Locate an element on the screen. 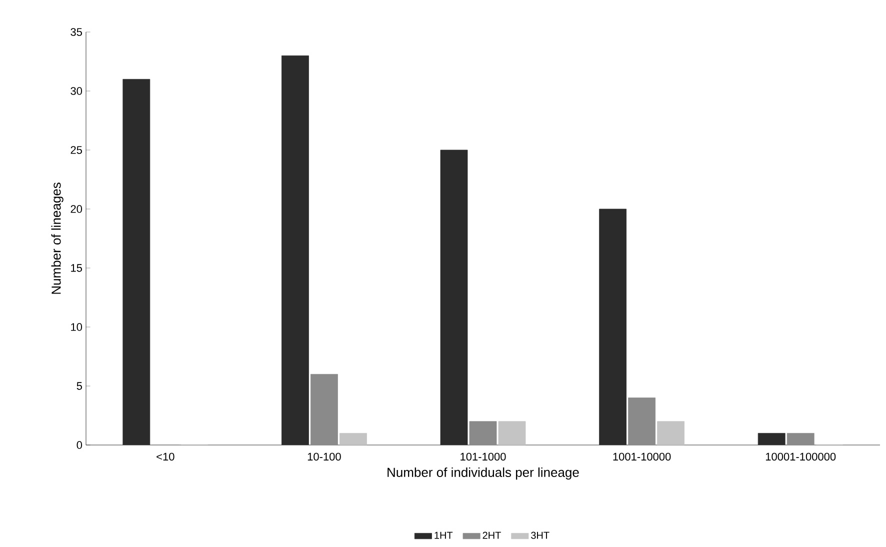 This screenshot has width=886, height=547. legend-label: 1HT is located at coordinates (443, 535).